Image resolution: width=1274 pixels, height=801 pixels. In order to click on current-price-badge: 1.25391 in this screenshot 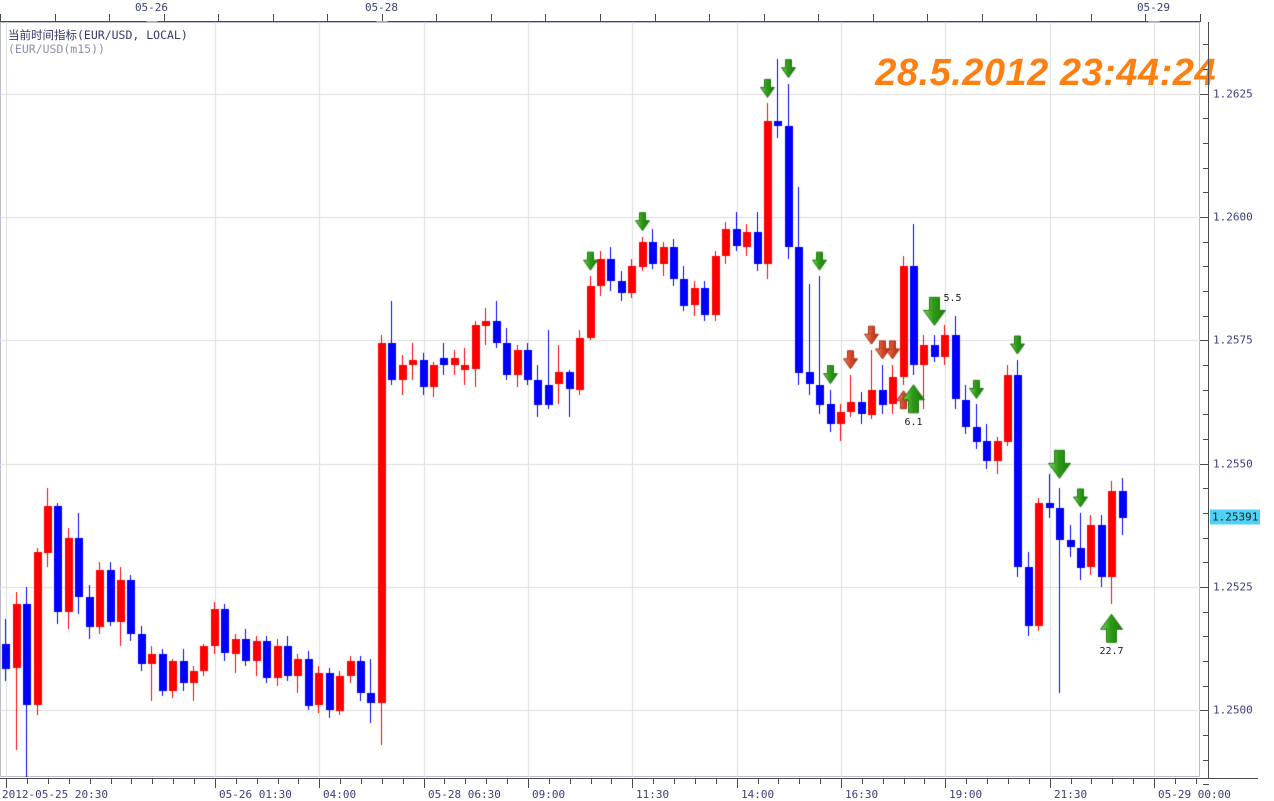, I will do `click(1235, 517)`.